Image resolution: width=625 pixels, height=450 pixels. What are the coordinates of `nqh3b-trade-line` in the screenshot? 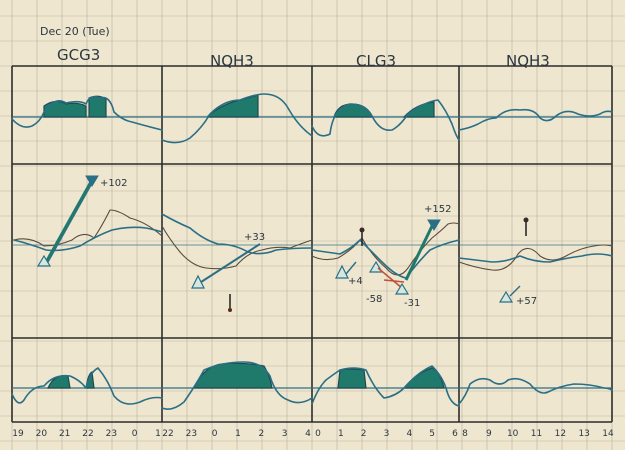 It's located at (515, 291).